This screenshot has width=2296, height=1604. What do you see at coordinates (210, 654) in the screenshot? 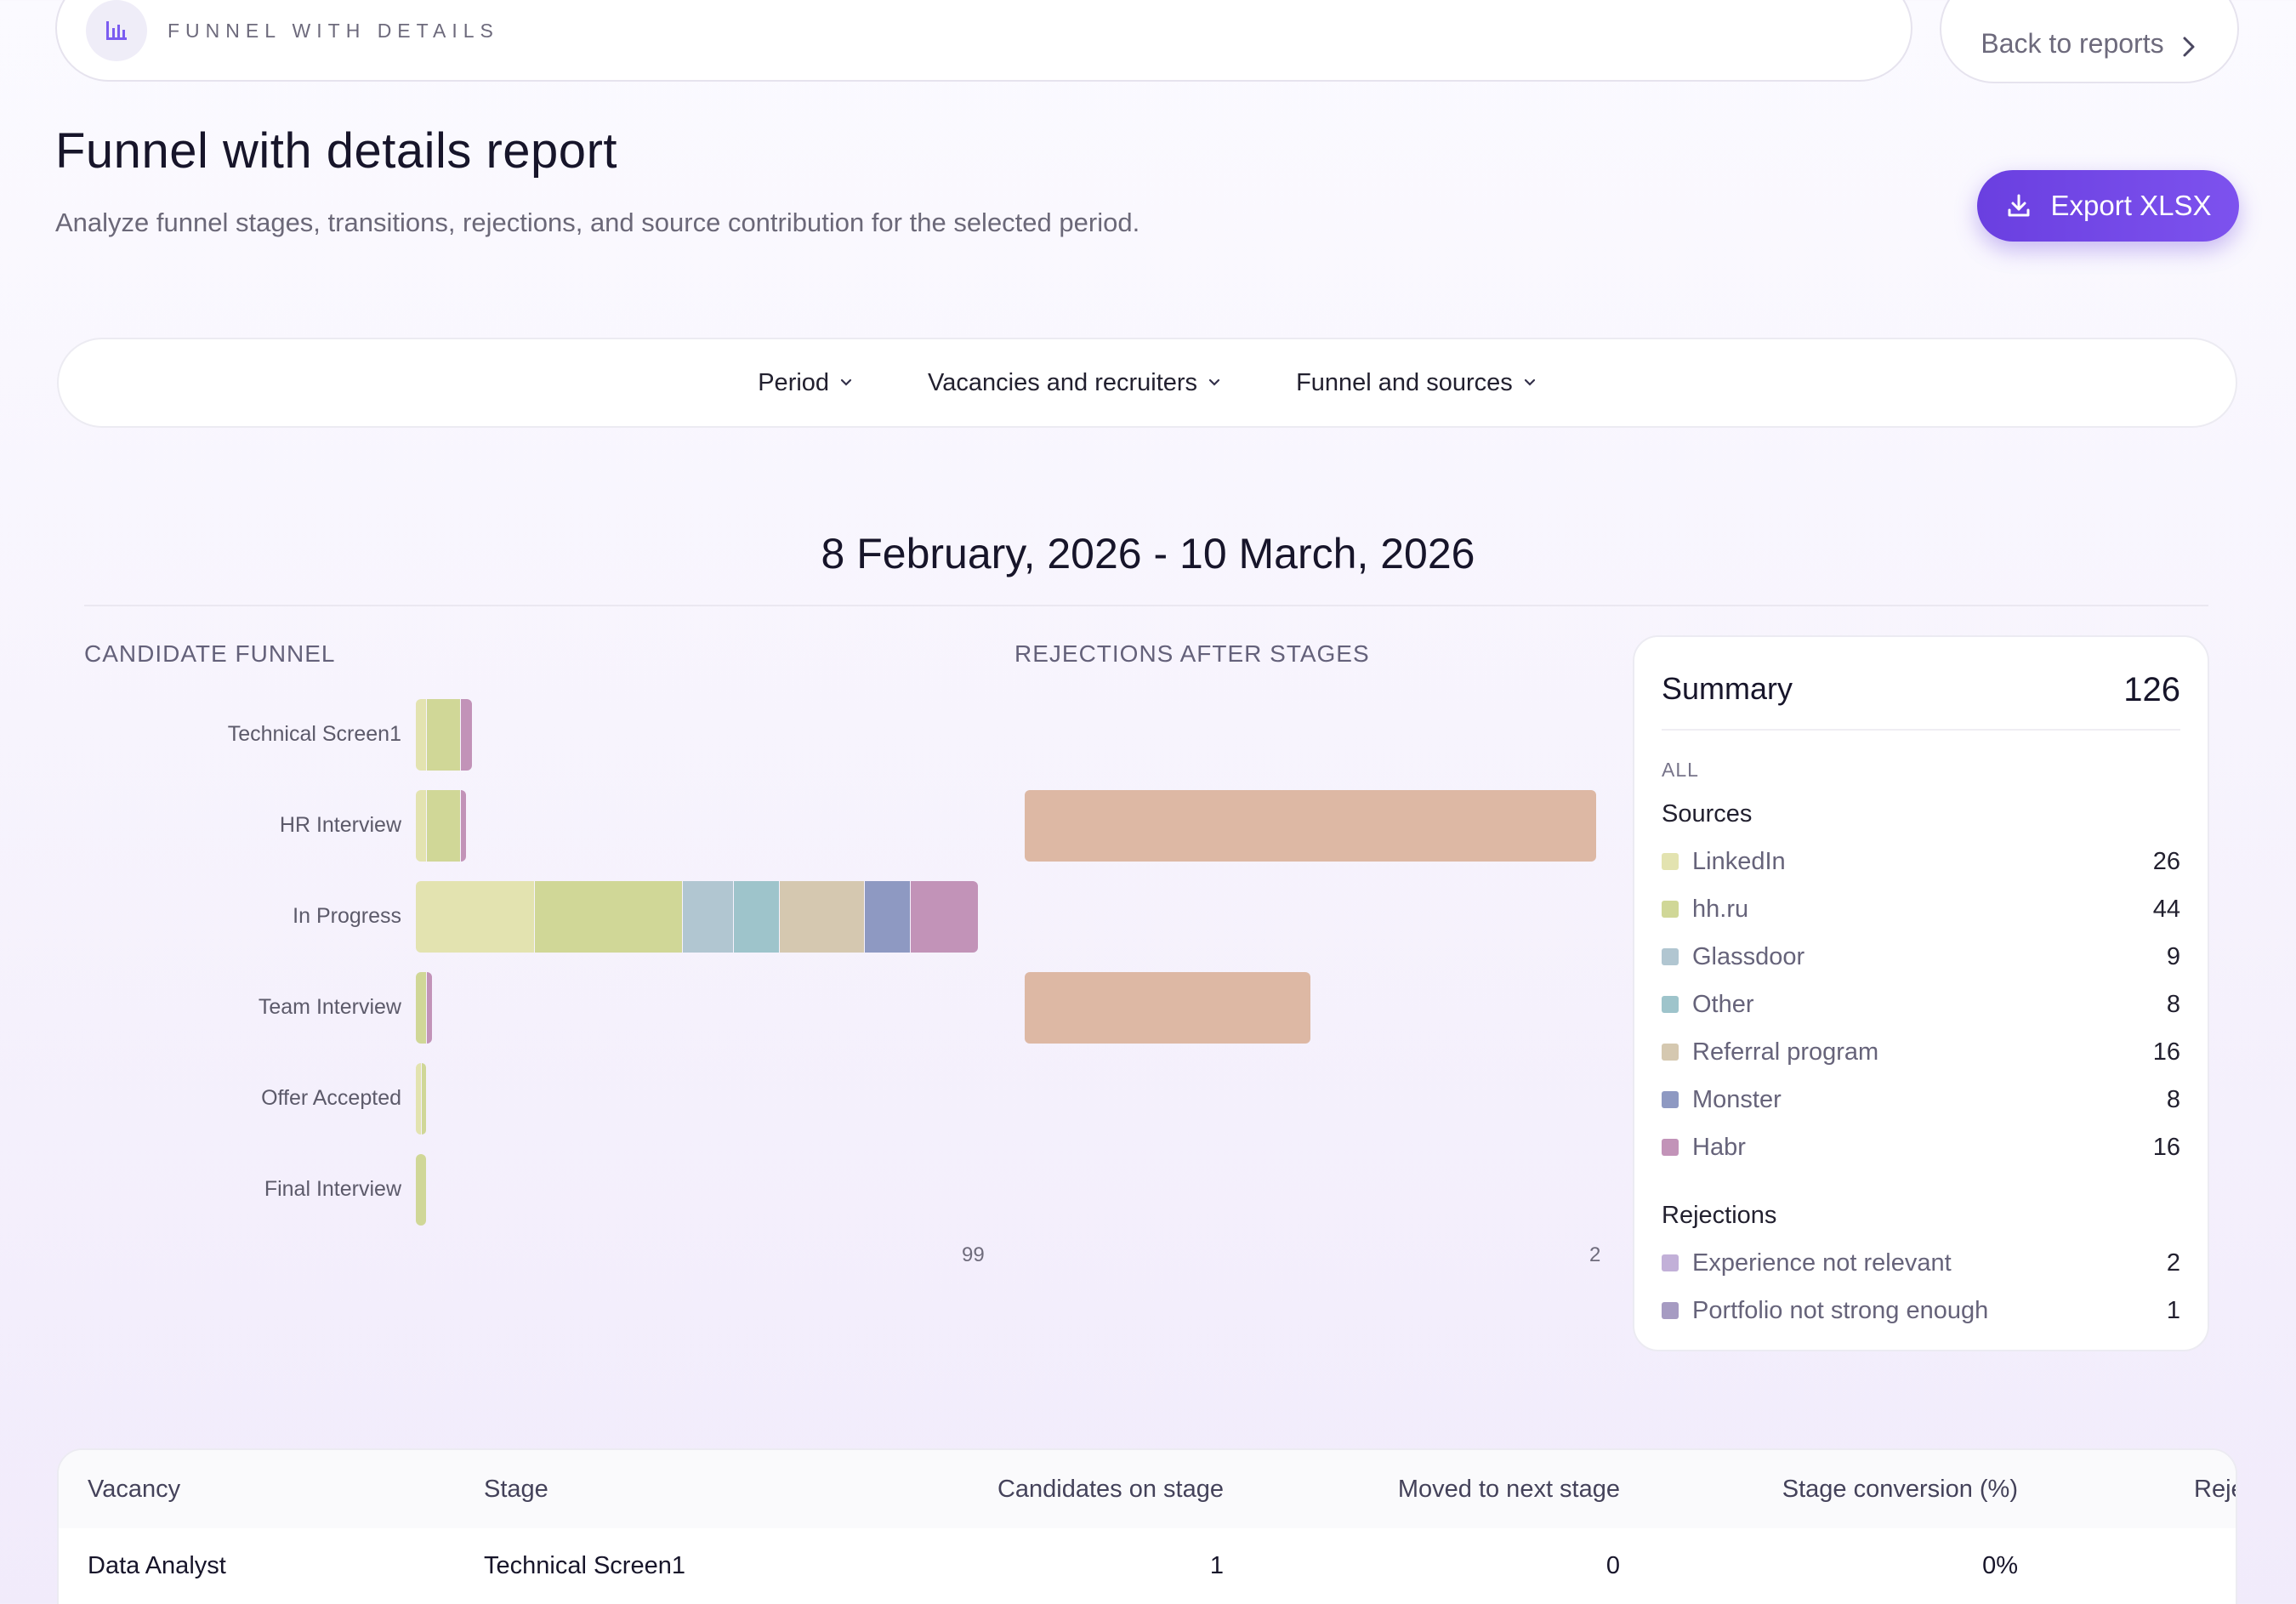
I see `funnel-chart-title: CANDIDATE FUNNEL` at bounding box center [210, 654].